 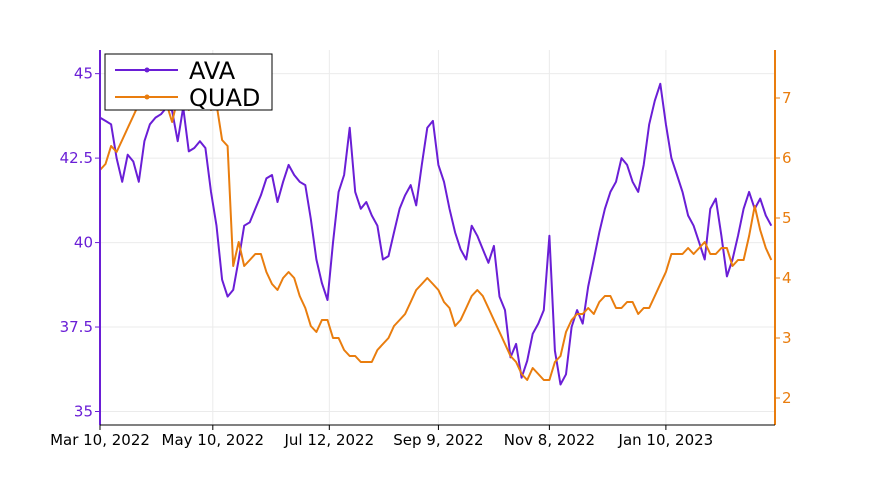 I want to click on right-tick-label: 7, so click(x=787, y=98).